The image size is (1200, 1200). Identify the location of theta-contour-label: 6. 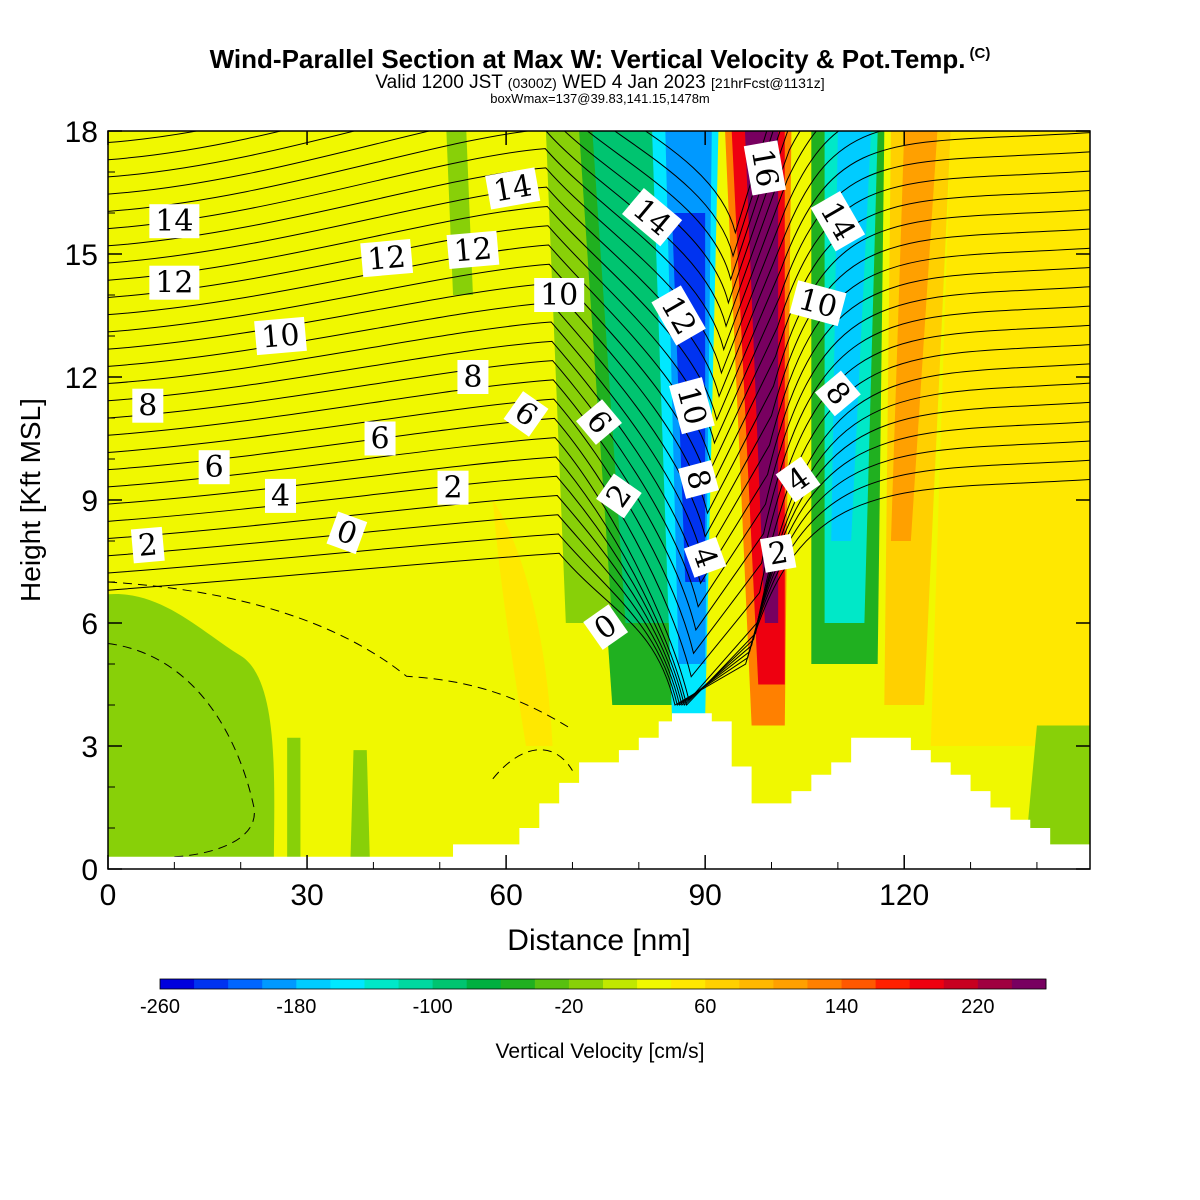
(380, 439).